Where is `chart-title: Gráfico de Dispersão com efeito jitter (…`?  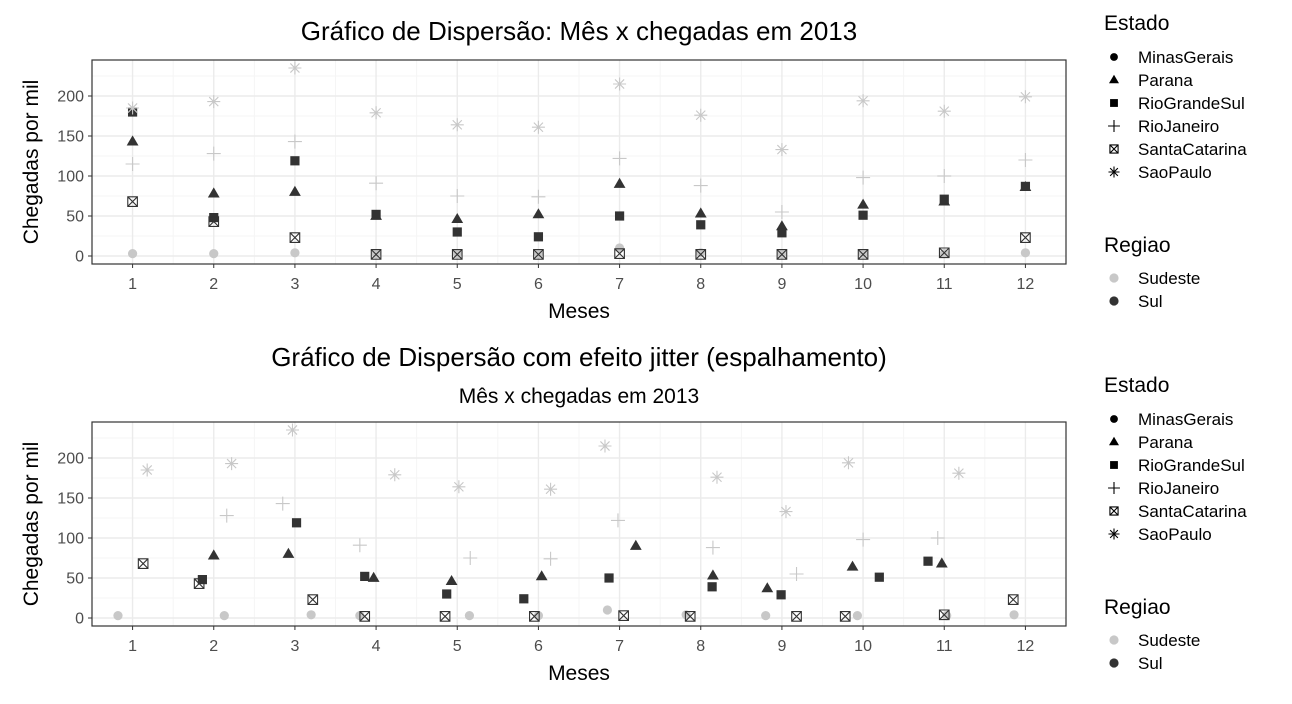 chart-title: Gráfico de Dispersão com efeito jitter (… is located at coordinates (579, 357).